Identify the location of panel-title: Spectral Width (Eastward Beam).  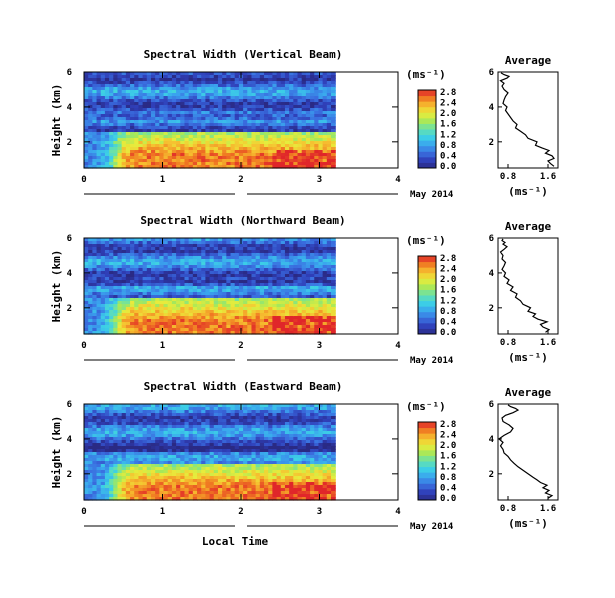
(243, 386).